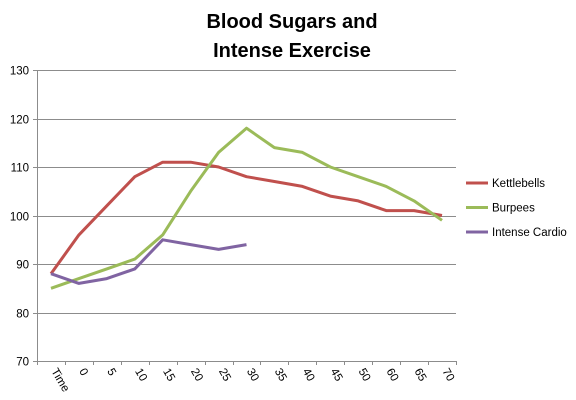 This screenshot has width=576, height=400. I want to click on x-tick-label: 40, so click(308, 375).